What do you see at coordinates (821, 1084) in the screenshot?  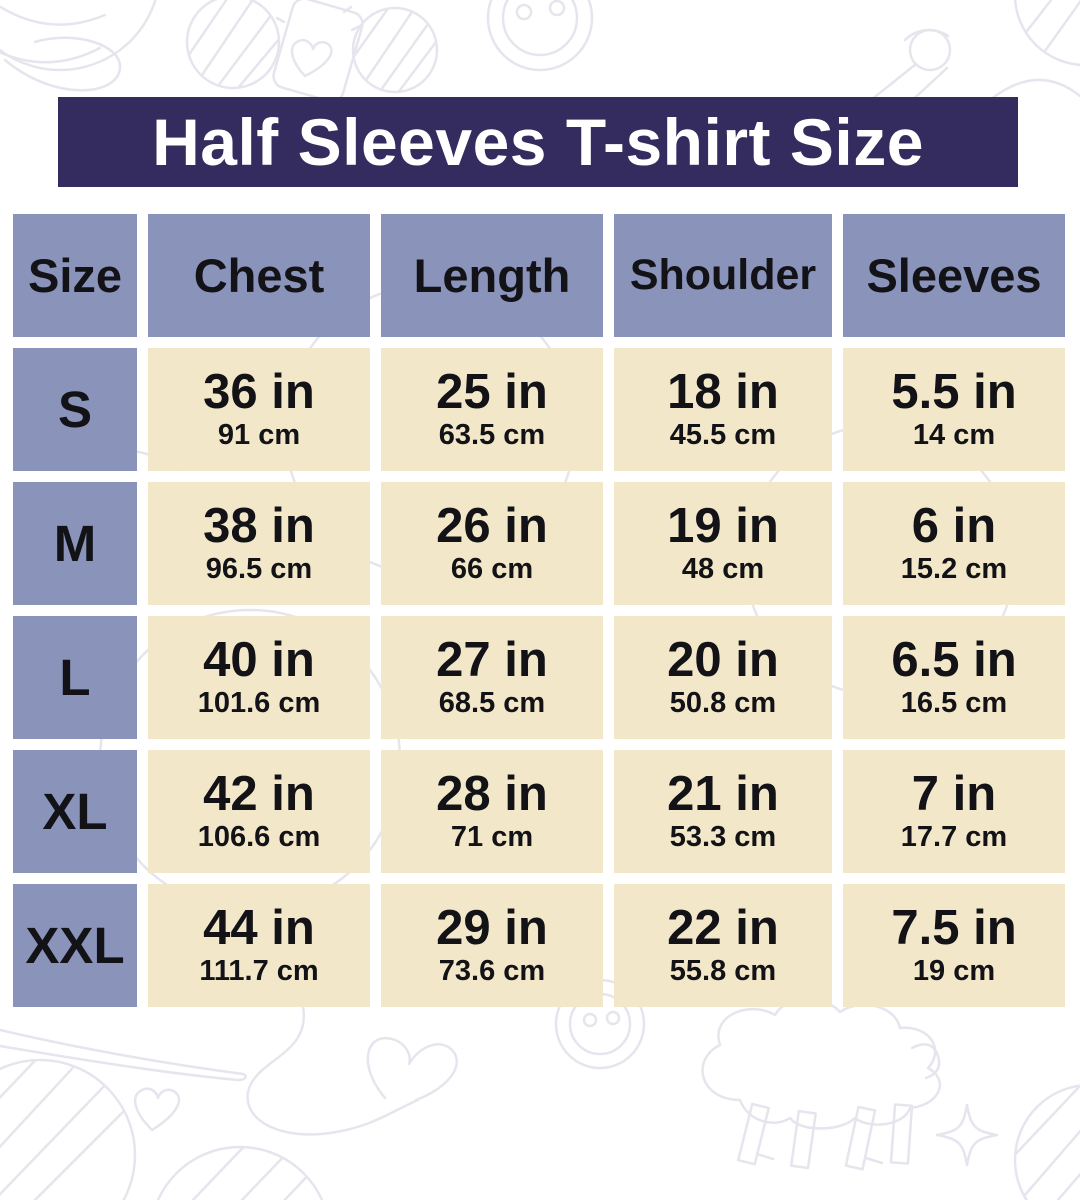 I see `sheep-icon` at bounding box center [821, 1084].